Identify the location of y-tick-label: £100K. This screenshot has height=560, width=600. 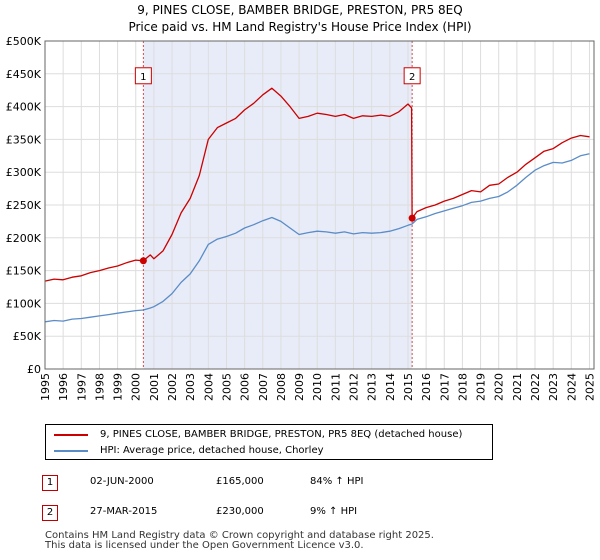
(24, 303).